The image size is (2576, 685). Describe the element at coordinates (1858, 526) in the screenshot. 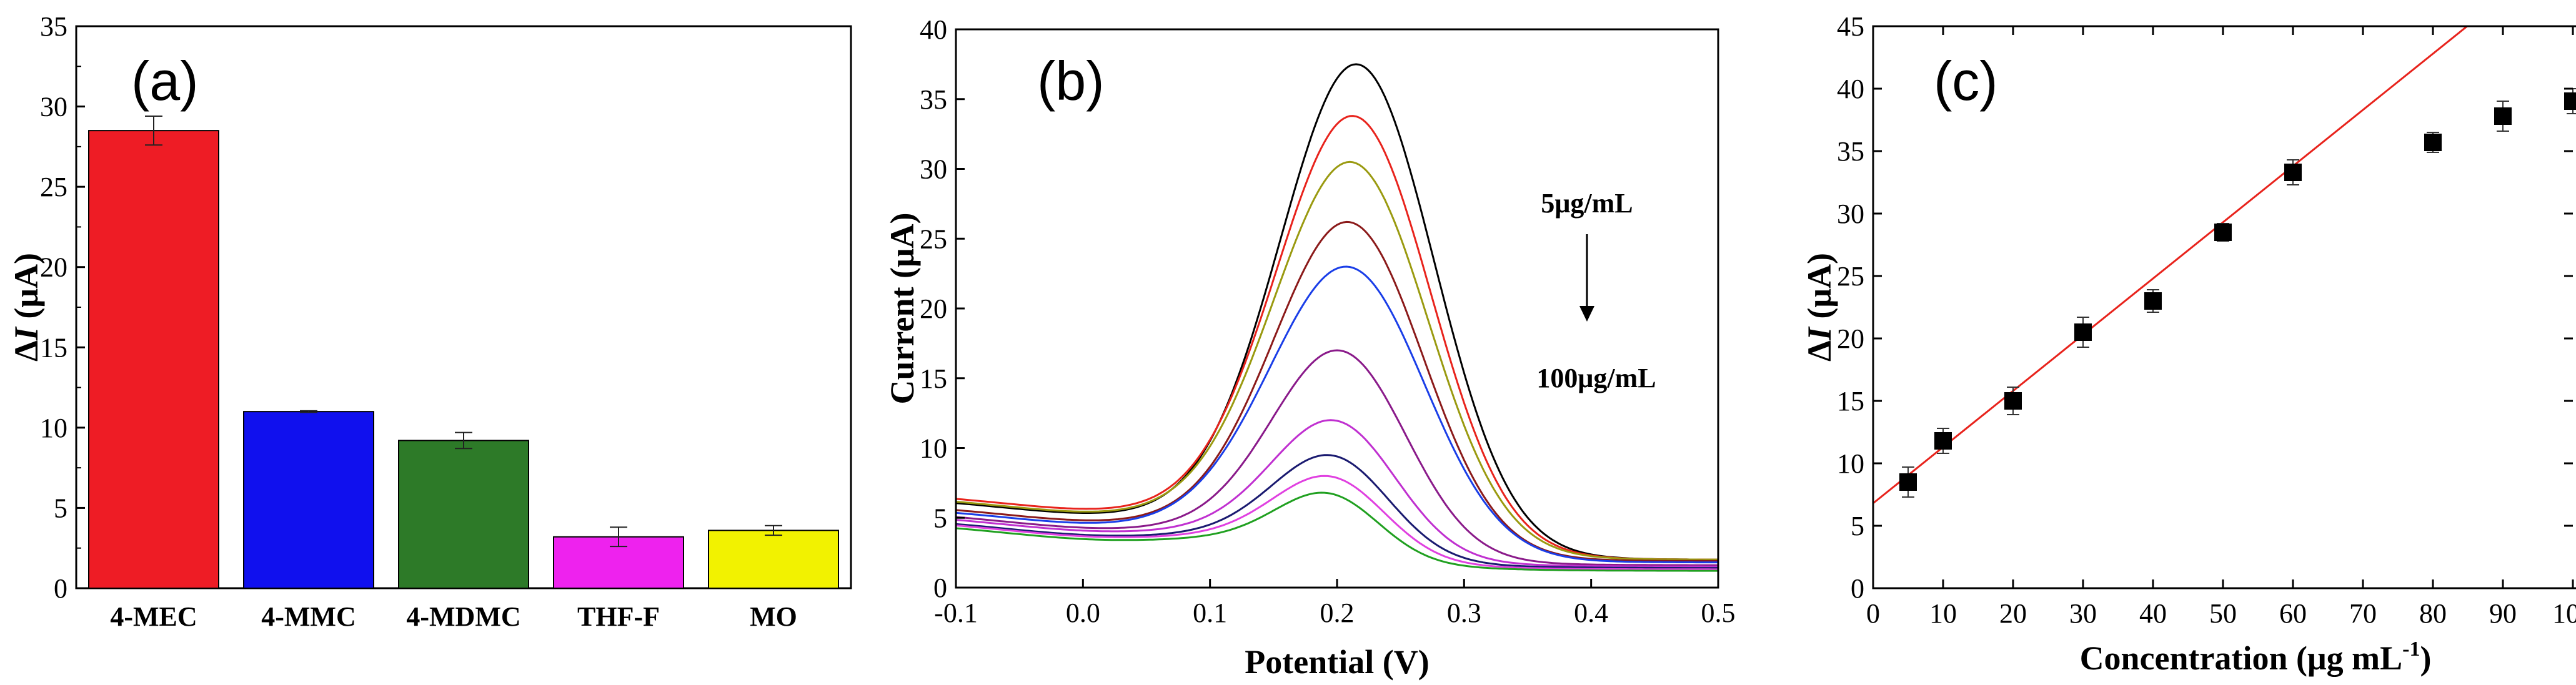

I see `panel-c-y-tick-label: 5` at that location.